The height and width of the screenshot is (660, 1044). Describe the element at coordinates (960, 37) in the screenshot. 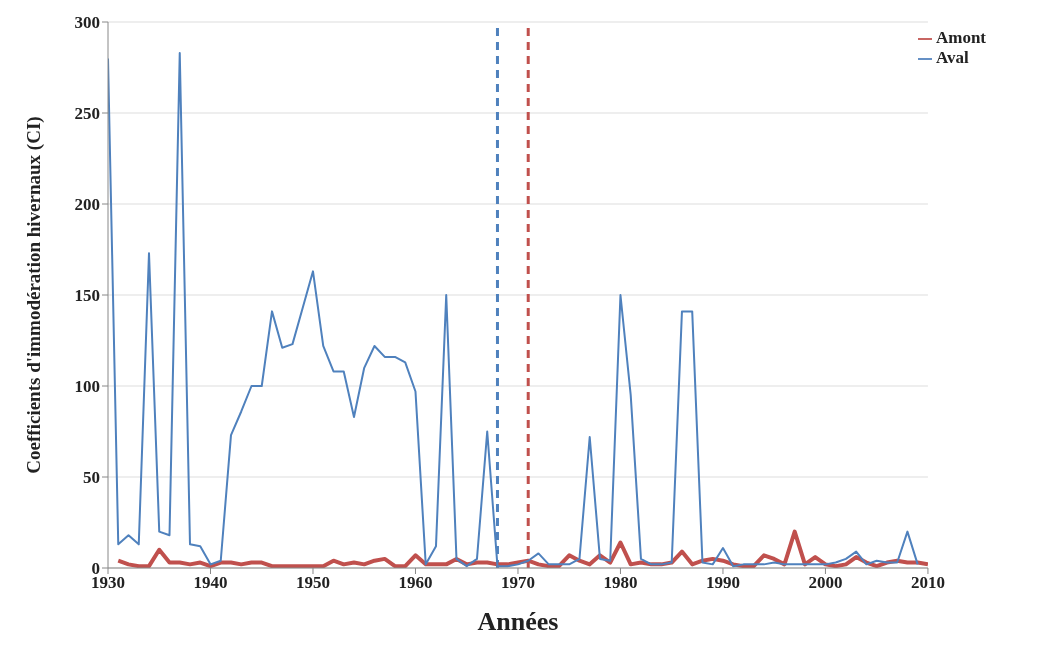

I see `legend-label: Amont` at that location.